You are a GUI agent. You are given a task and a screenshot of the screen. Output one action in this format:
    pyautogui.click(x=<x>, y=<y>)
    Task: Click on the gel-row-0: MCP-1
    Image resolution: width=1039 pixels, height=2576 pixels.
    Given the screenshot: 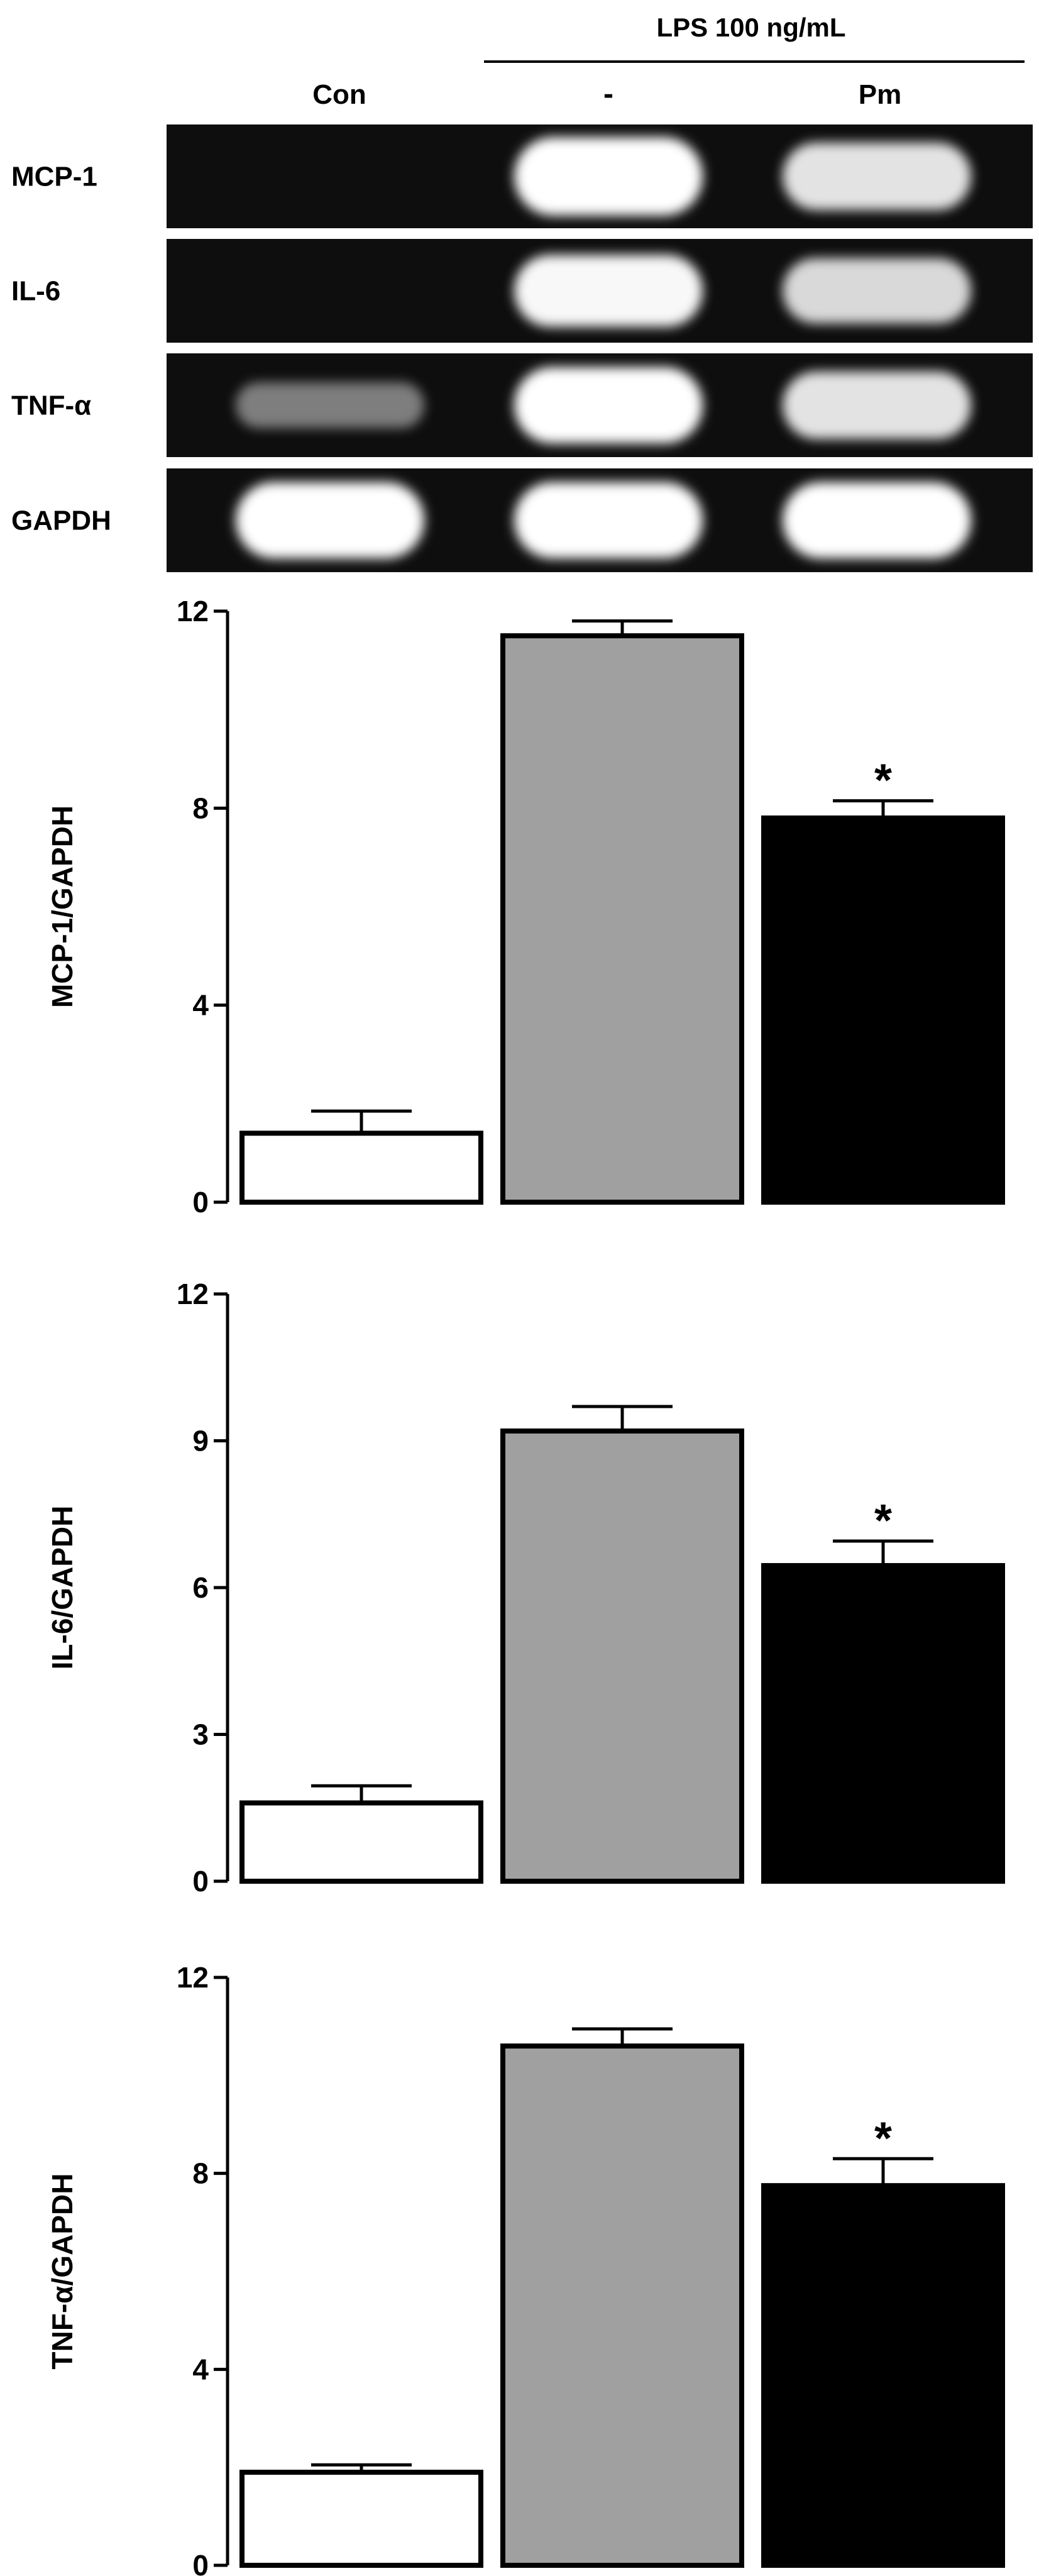 What is the action you would take?
    pyautogui.click(x=522, y=176)
    